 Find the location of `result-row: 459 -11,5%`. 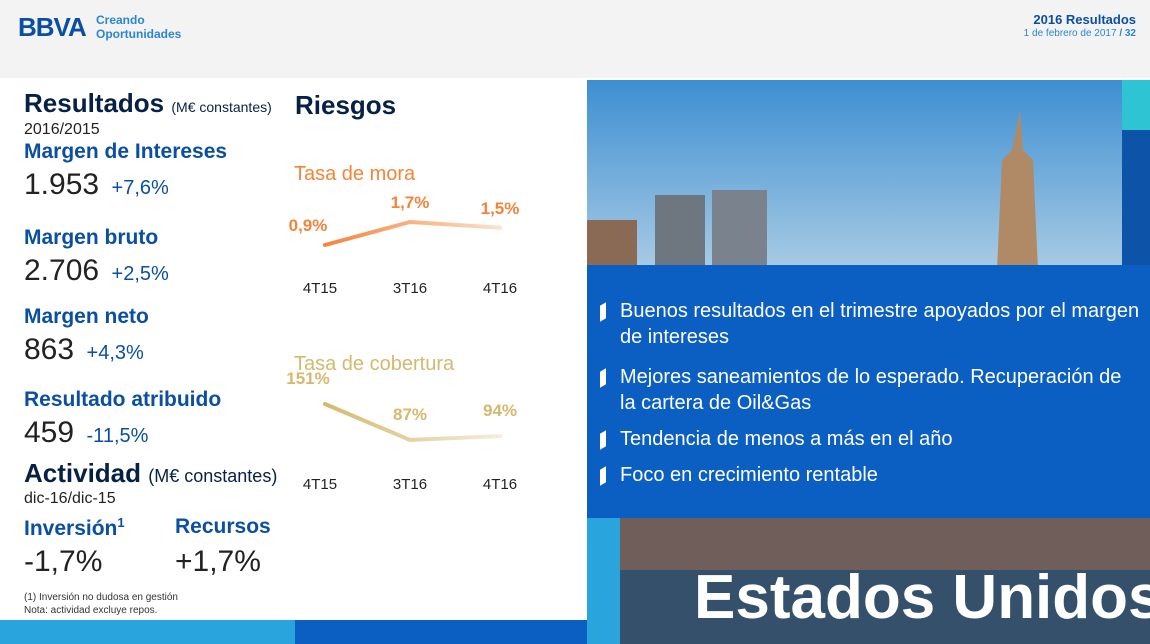

result-row: 459 -11,5% is located at coordinates (86, 433).